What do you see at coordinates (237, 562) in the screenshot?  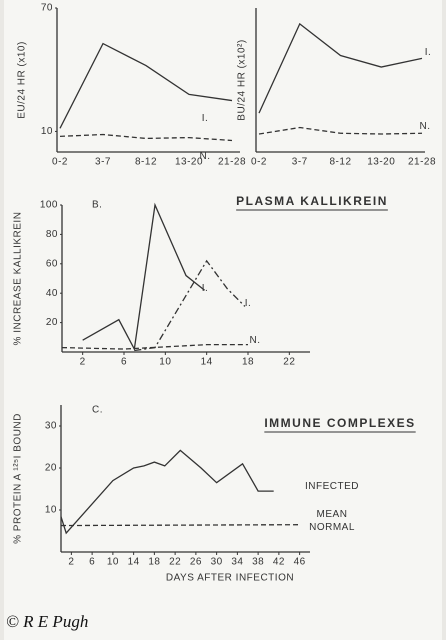 I see `x-tick-label: 34` at bounding box center [237, 562].